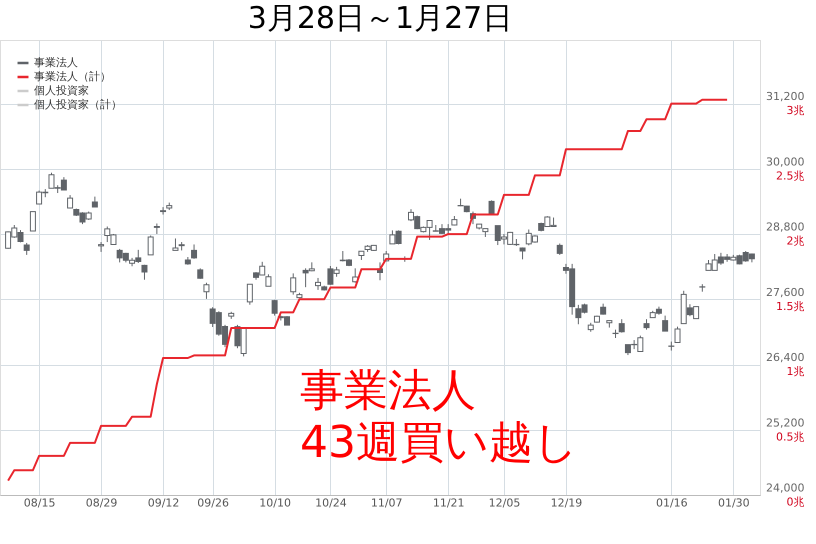 This screenshot has height=544, width=816. Describe the element at coordinates (672, 503) in the screenshot. I see `x-tick-label: 01/16` at that location.